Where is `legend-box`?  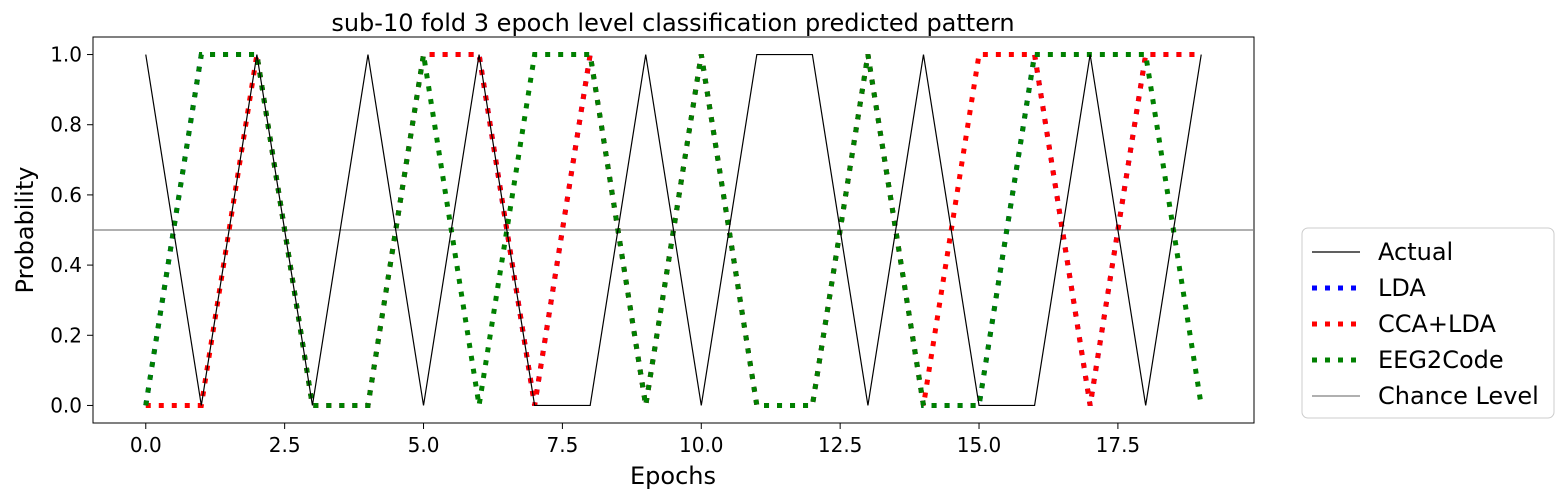
legend-box is located at coordinates (1428, 323).